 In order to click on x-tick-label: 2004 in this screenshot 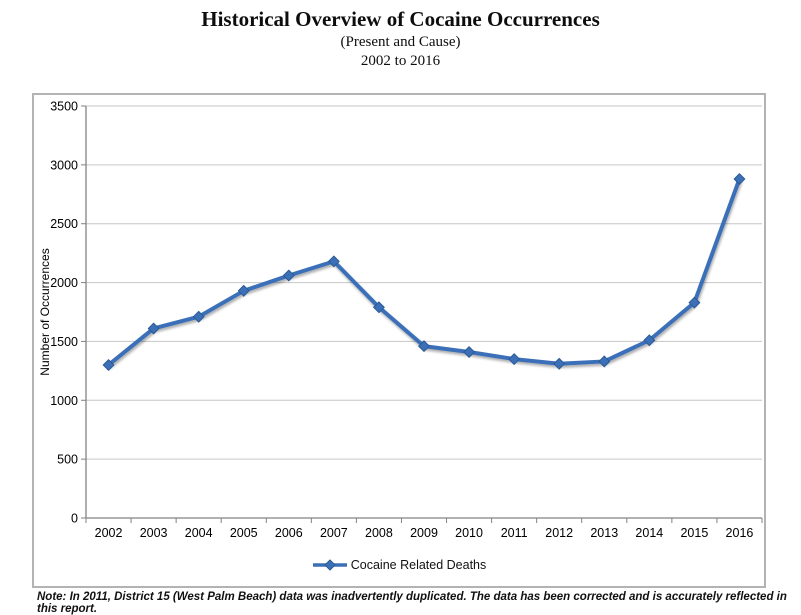, I will do `click(199, 533)`.